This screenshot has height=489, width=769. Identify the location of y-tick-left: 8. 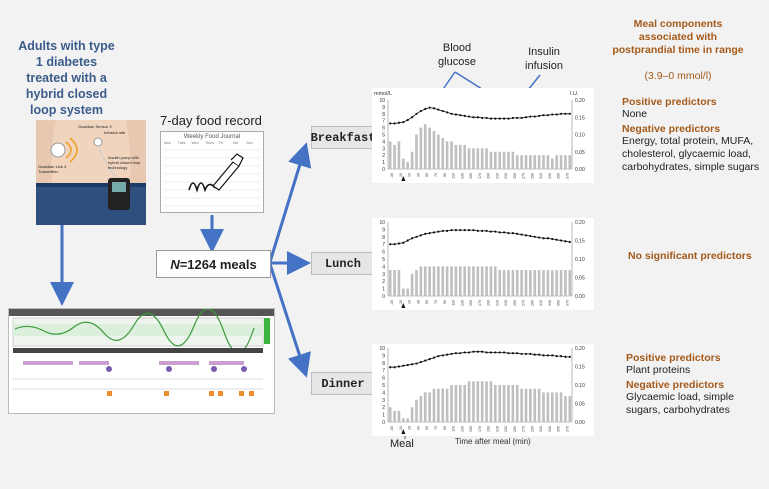
(383, 238).